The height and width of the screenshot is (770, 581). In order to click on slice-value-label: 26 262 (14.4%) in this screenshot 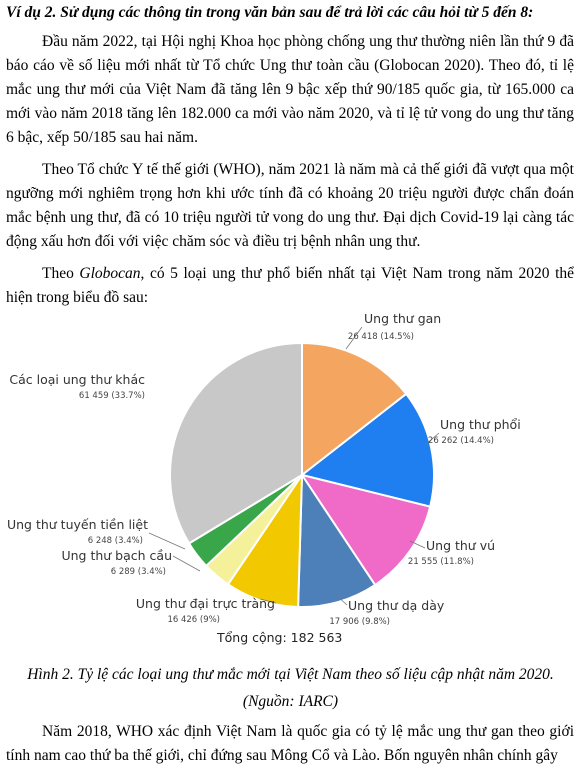, I will do `click(461, 441)`.